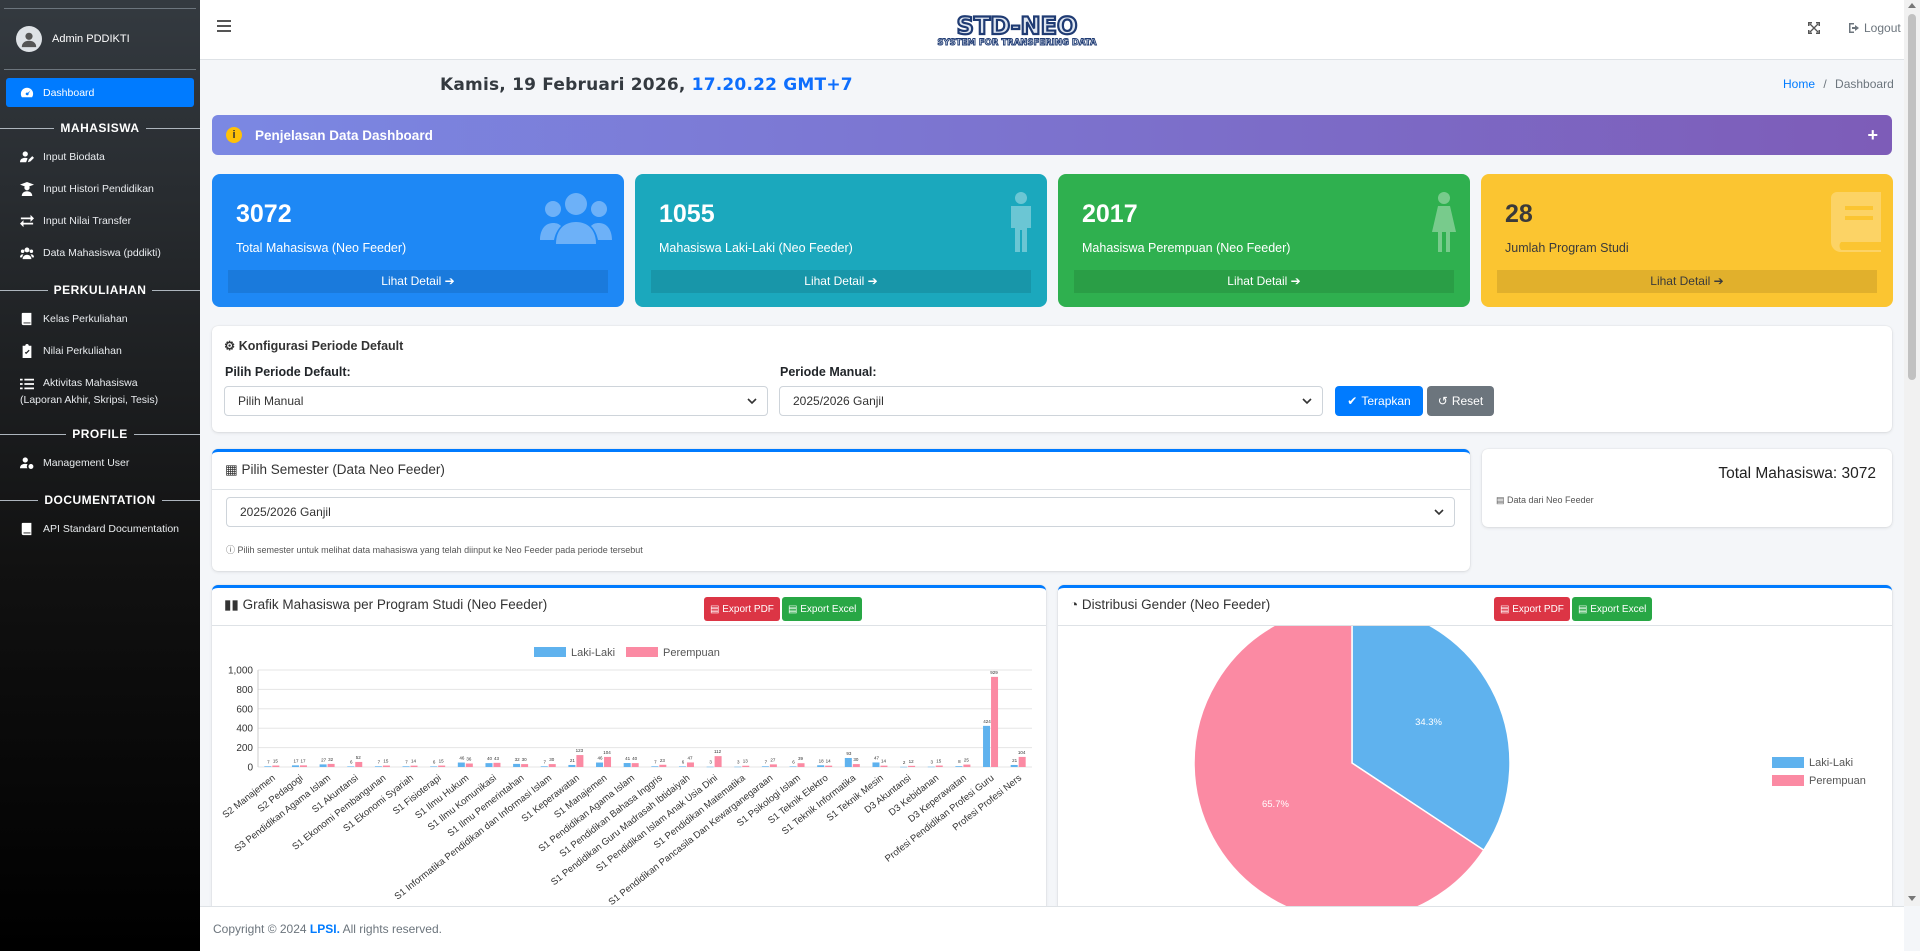 Image resolution: width=1920 pixels, height=951 pixels. I want to click on data-label-laki: 40, so click(490, 758).